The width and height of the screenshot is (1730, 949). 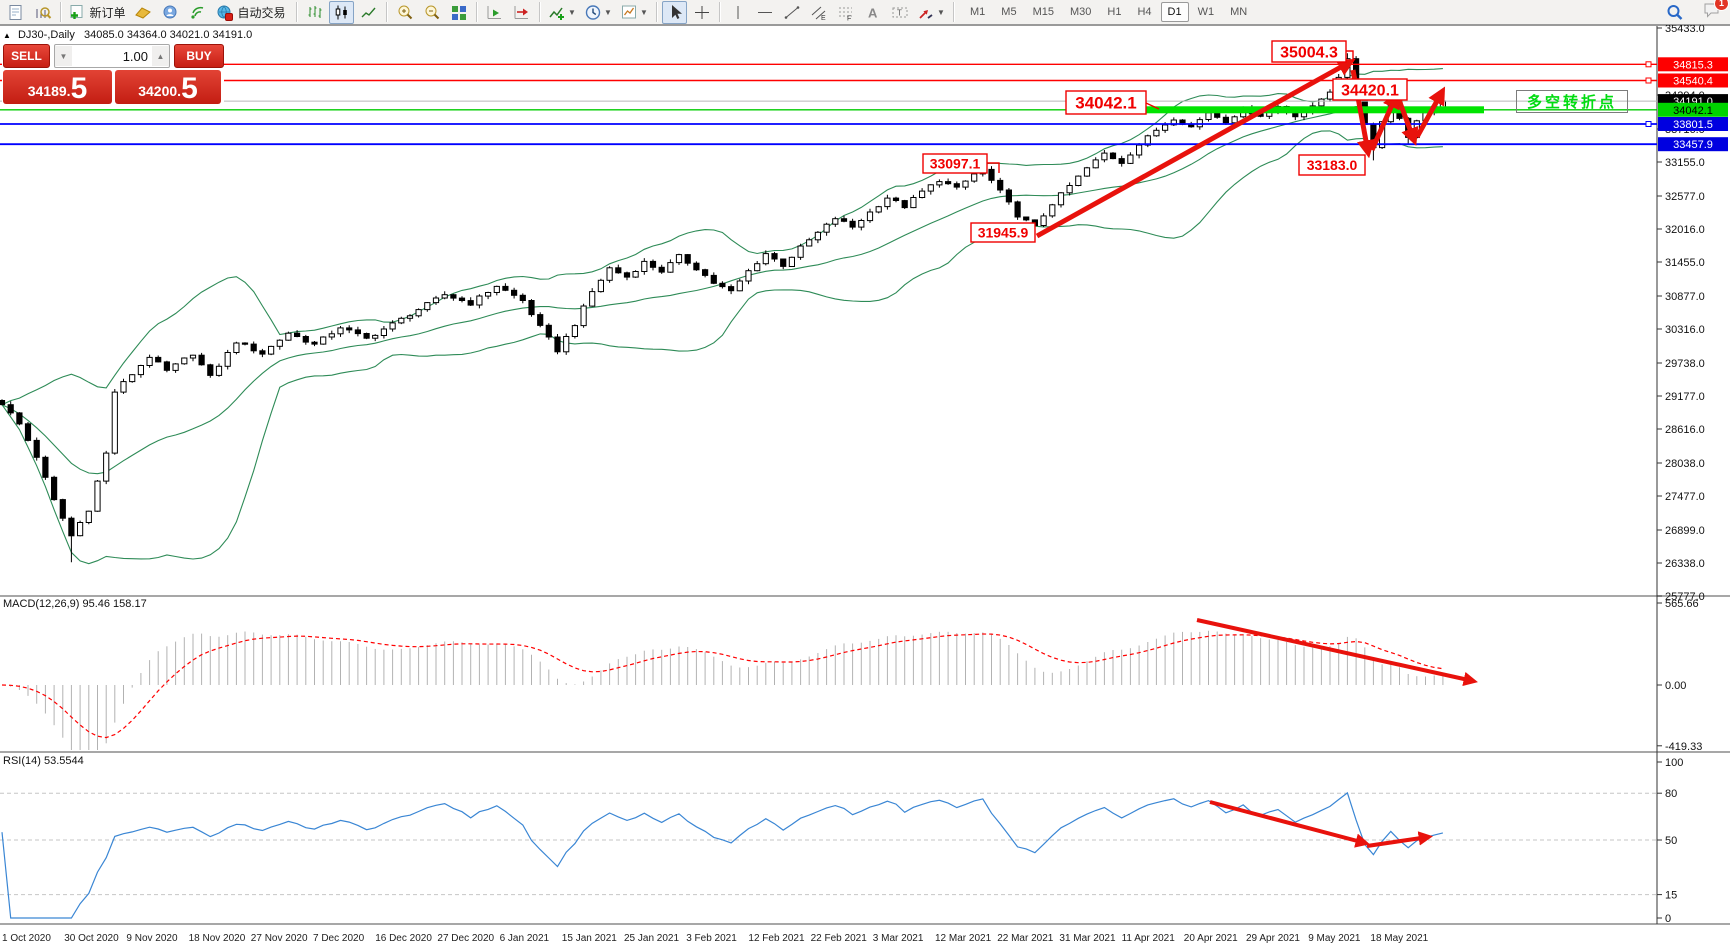 I want to click on svg-text: 50, so click(x=1671, y=841).